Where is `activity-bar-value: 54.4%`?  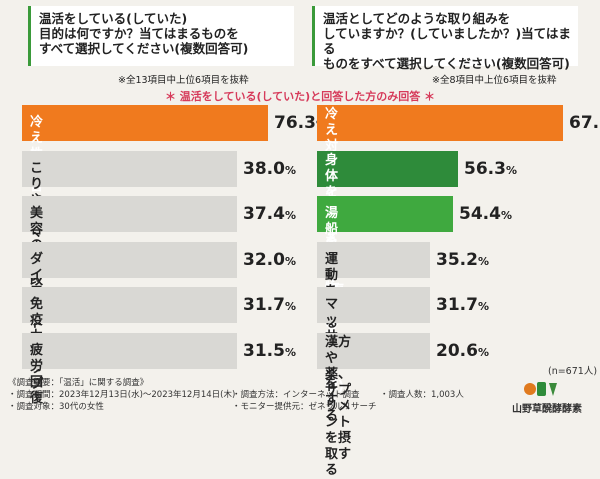 activity-bar-value: 54.4% is located at coordinates (485, 214).